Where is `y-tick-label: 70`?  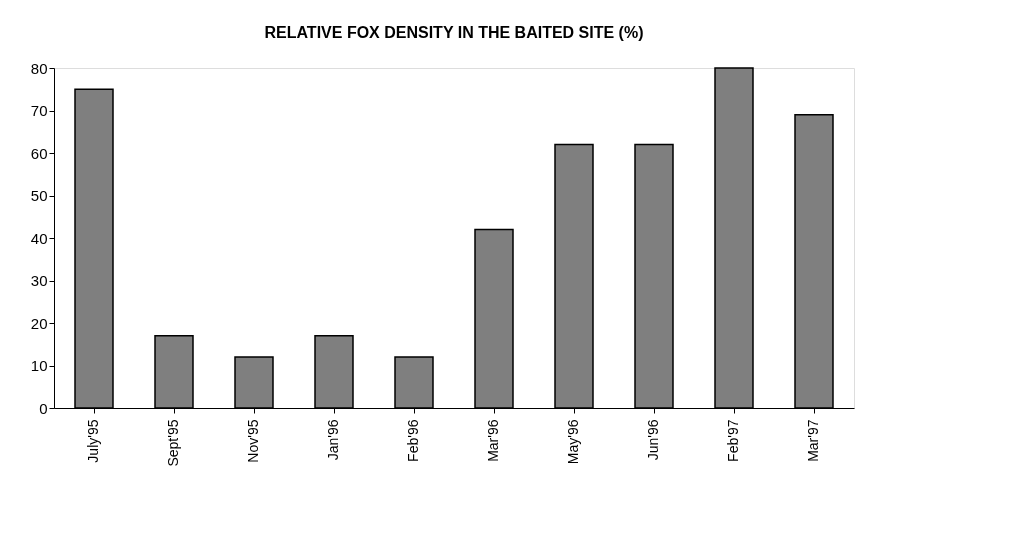
y-tick-label: 70 is located at coordinates (39, 110).